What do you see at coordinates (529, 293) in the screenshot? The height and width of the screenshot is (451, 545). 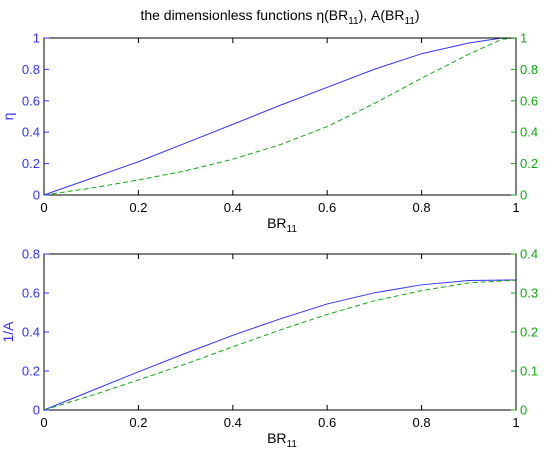 I see `y-right-tick-label: 0.3` at bounding box center [529, 293].